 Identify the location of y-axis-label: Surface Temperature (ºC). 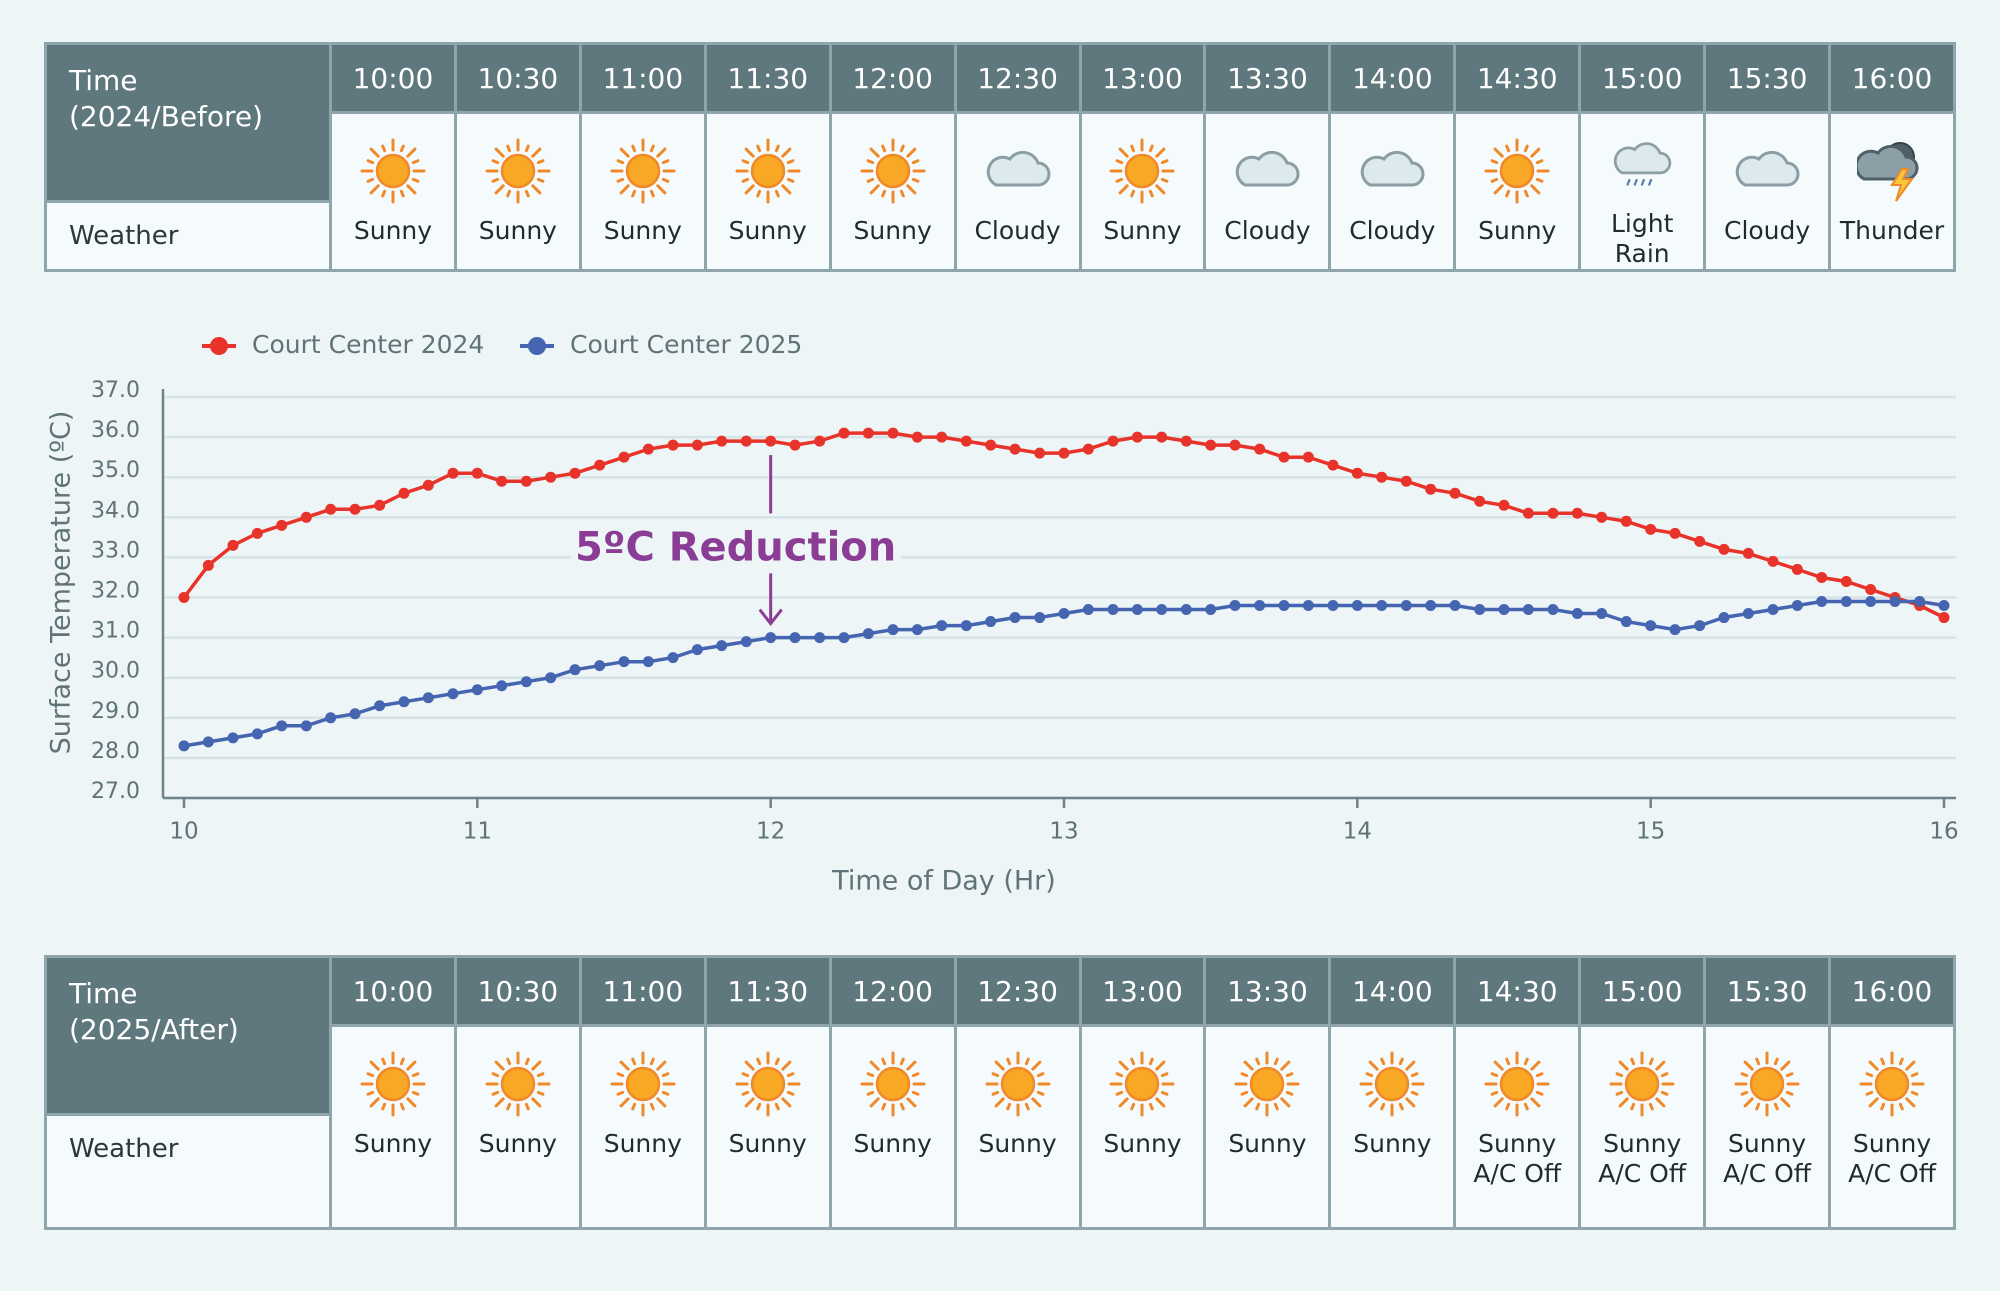
(61, 583).